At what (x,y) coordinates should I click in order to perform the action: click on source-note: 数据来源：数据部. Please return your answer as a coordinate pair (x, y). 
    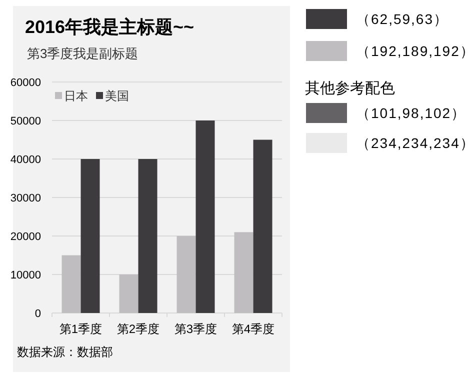
    Looking at the image, I should click on (65, 352).